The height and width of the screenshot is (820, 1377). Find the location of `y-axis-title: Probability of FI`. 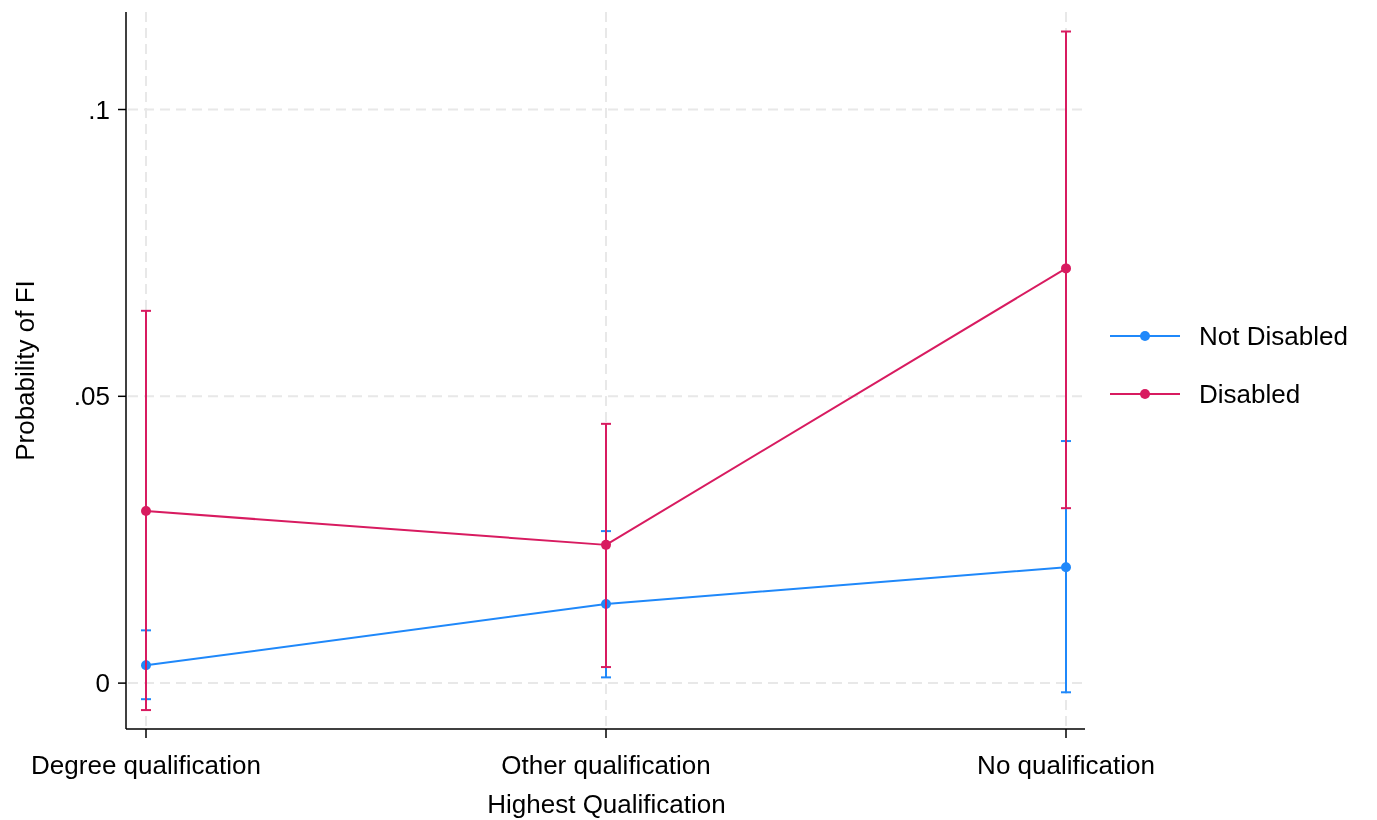

y-axis-title: Probability of FI is located at coordinates (25, 370).